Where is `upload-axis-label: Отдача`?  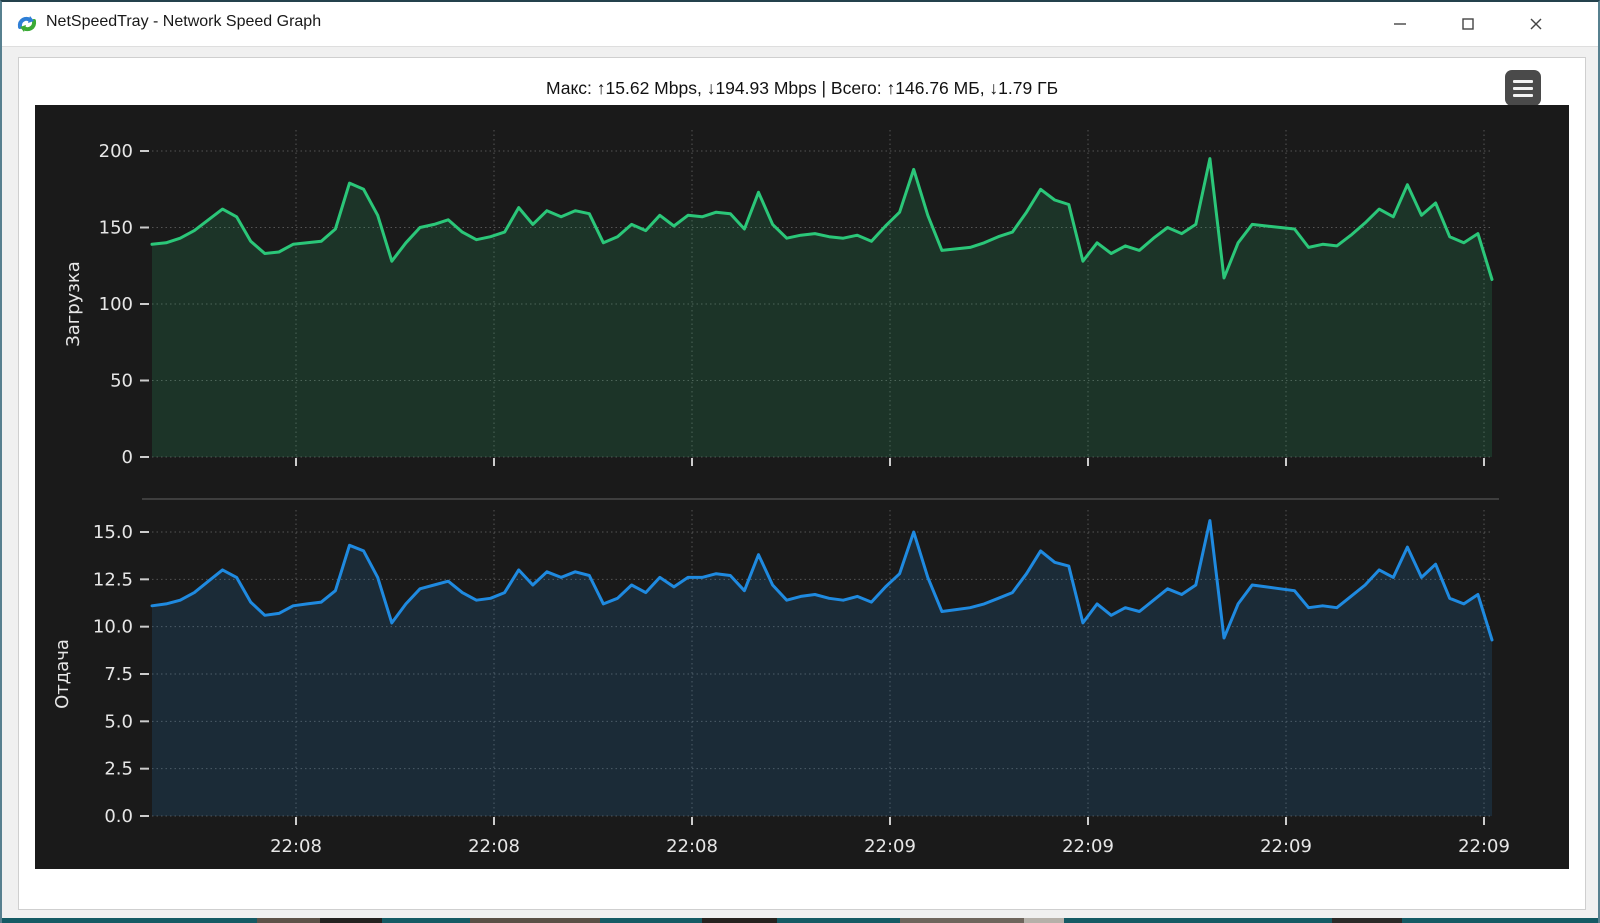 upload-axis-label: Отдача is located at coordinates (62, 674).